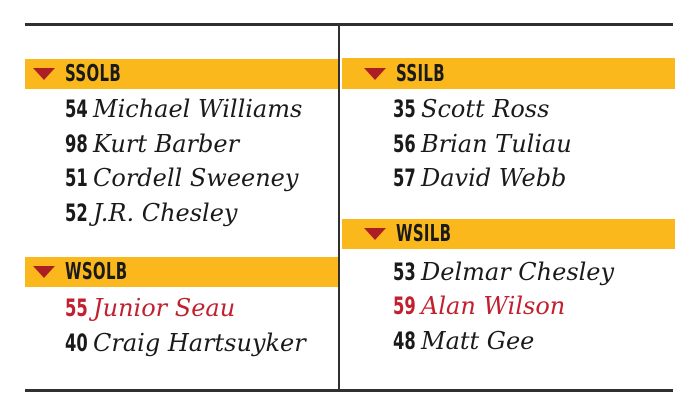  I want to click on player-number: 48, so click(404, 340).